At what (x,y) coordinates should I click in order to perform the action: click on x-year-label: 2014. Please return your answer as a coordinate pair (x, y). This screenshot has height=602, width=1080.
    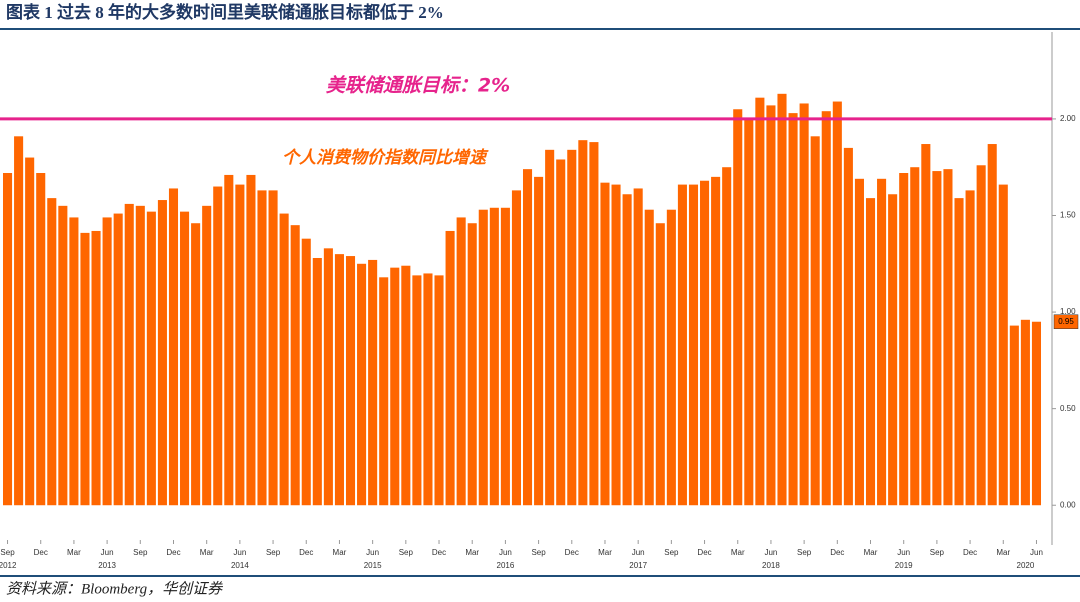
    Looking at the image, I should click on (240, 565).